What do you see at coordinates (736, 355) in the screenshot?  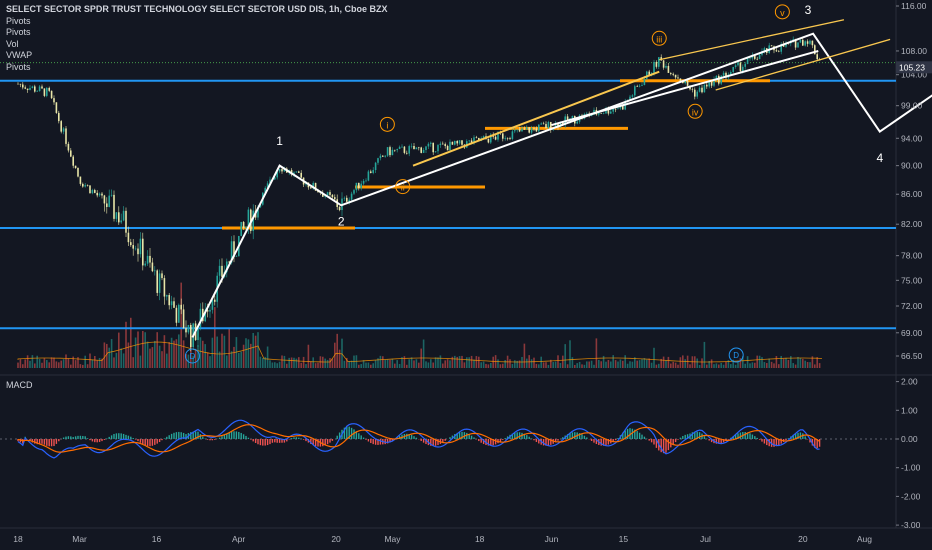 I see `pivot-marker` at bounding box center [736, 355].